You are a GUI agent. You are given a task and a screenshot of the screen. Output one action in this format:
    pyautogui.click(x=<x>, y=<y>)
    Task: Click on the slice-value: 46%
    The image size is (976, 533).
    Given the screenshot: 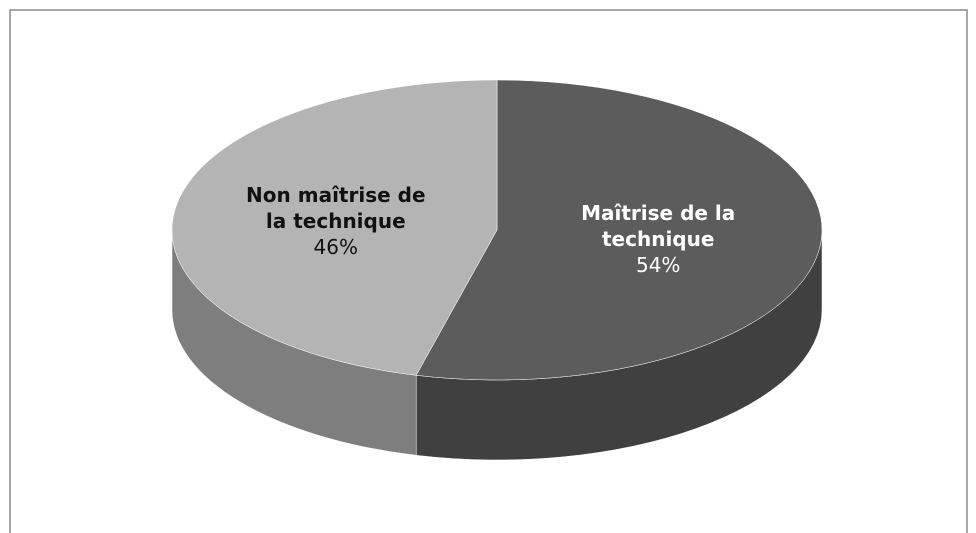 What is the action you would take?
    pyautogui.click(x=335, y=246)
    